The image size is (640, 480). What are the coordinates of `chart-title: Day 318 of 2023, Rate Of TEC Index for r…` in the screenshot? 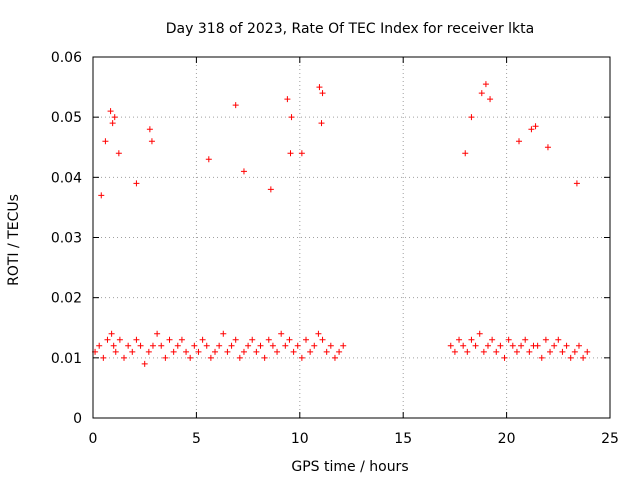 It's located at (350, 29).